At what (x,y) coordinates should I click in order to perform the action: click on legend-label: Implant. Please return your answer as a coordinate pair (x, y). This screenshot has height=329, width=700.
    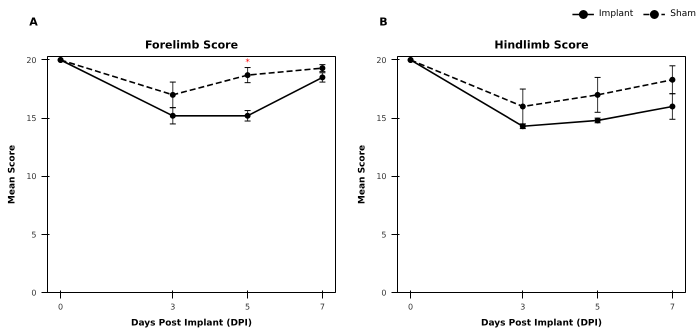
    Looking at the image, I should click on (616, 14).